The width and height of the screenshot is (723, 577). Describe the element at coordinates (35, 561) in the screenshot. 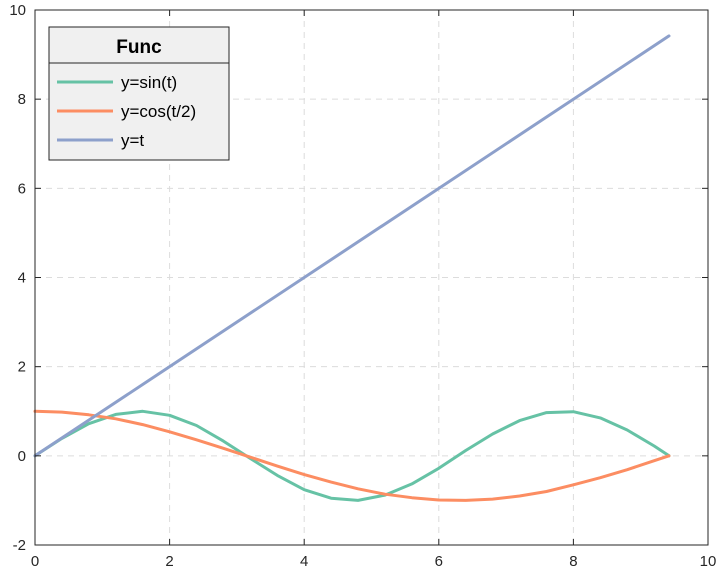

I see `x-tick-label: 0` at that location.